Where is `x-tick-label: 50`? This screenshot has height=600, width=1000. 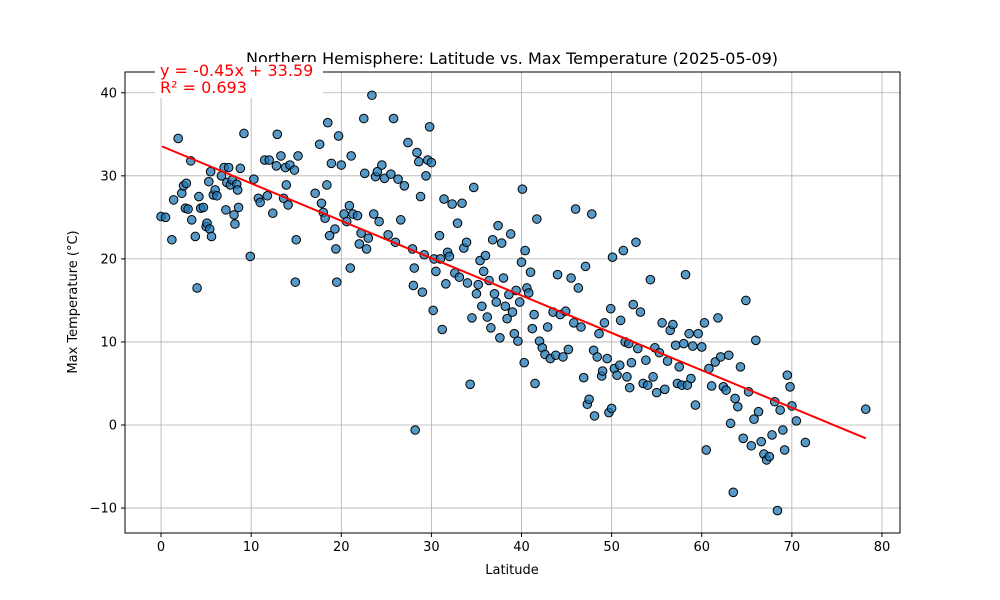 x-tick-label: 50 is located at coordinates (611, 547).